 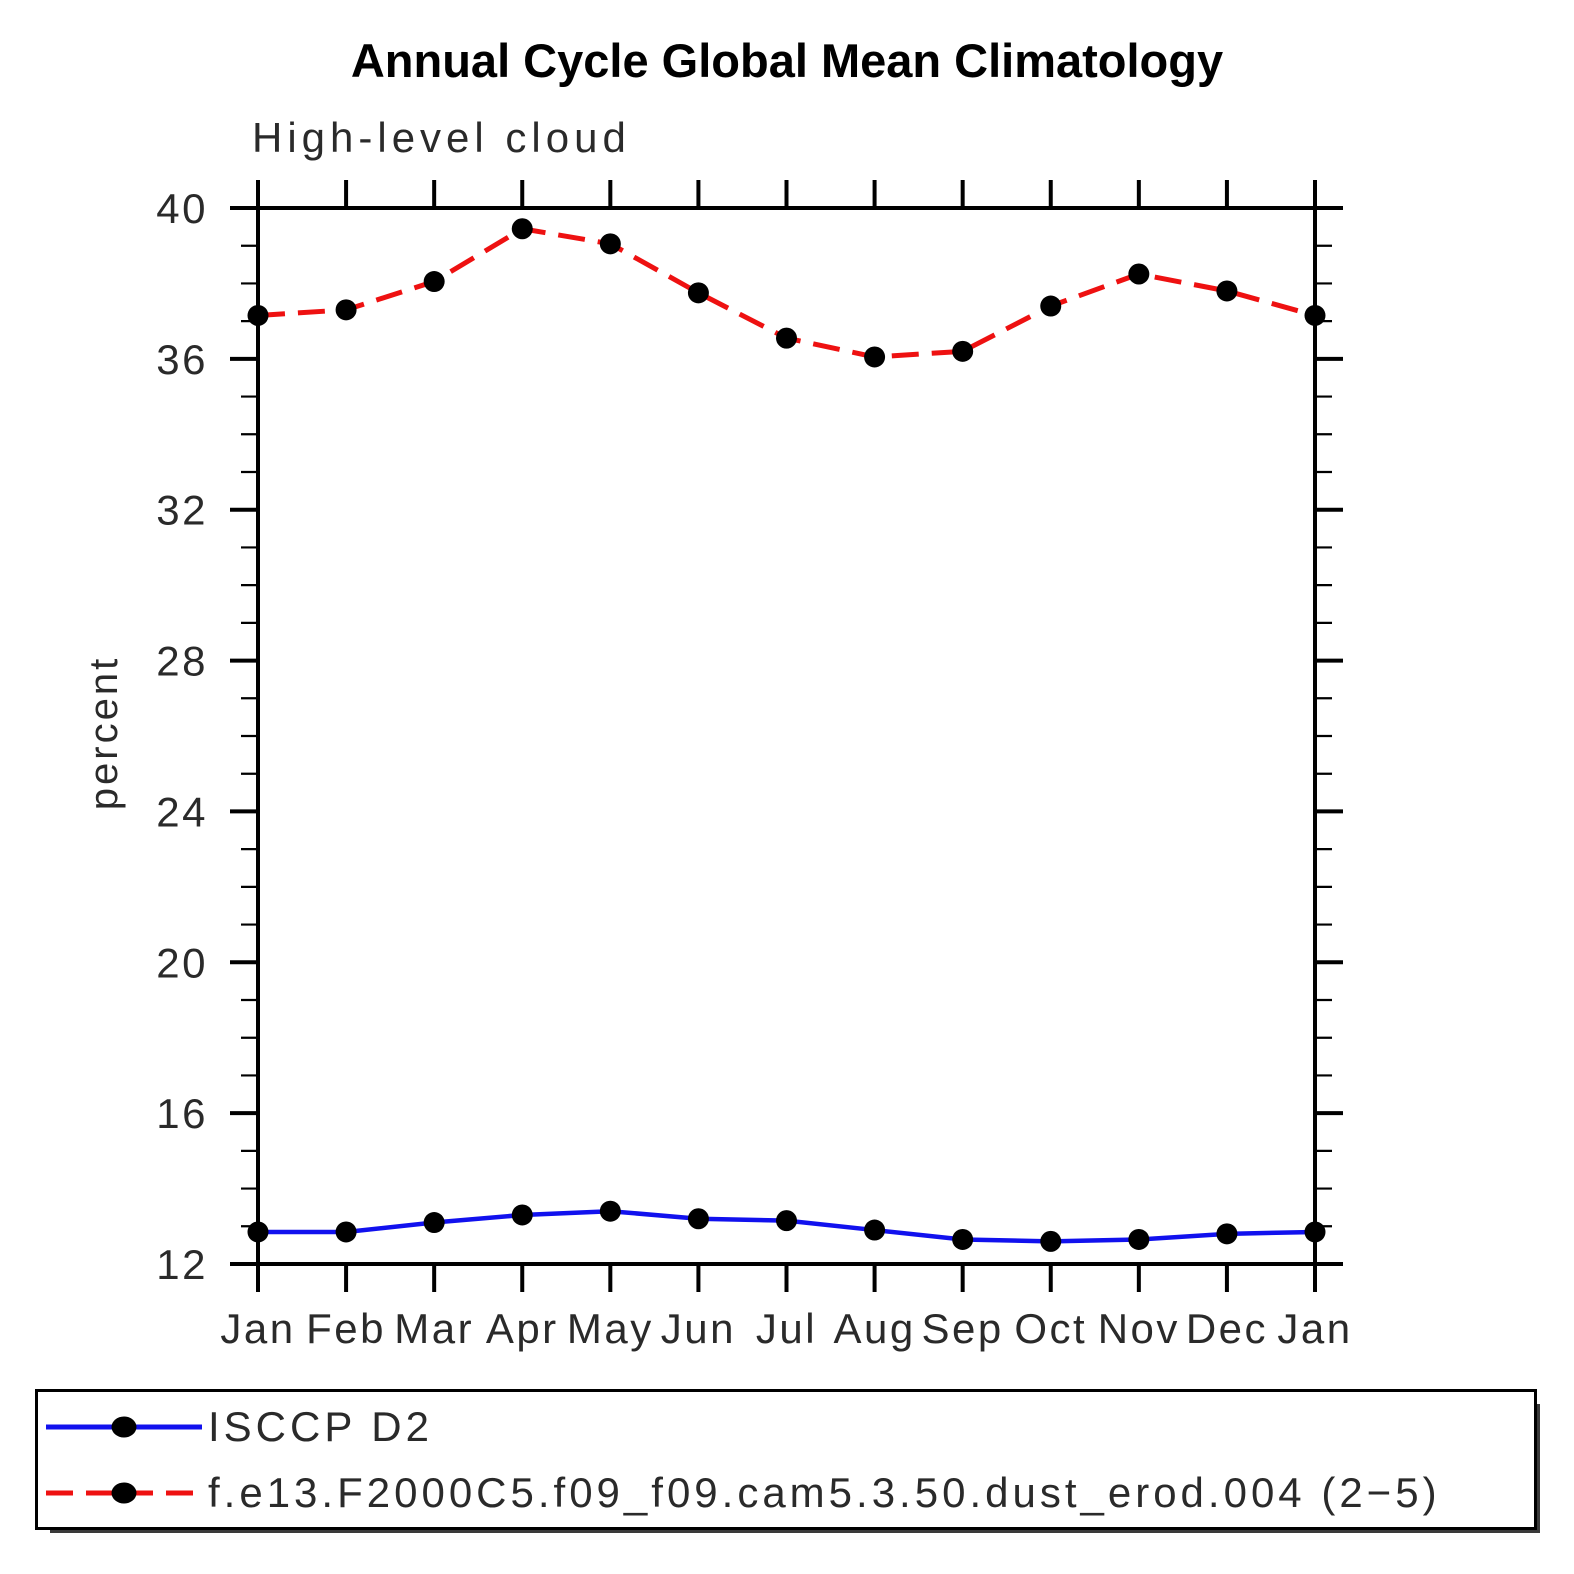 What do you see at coordinates (434, 1328) in the screenshot?
I see `svg-text: Mar` at bounding box center [434, 1328].